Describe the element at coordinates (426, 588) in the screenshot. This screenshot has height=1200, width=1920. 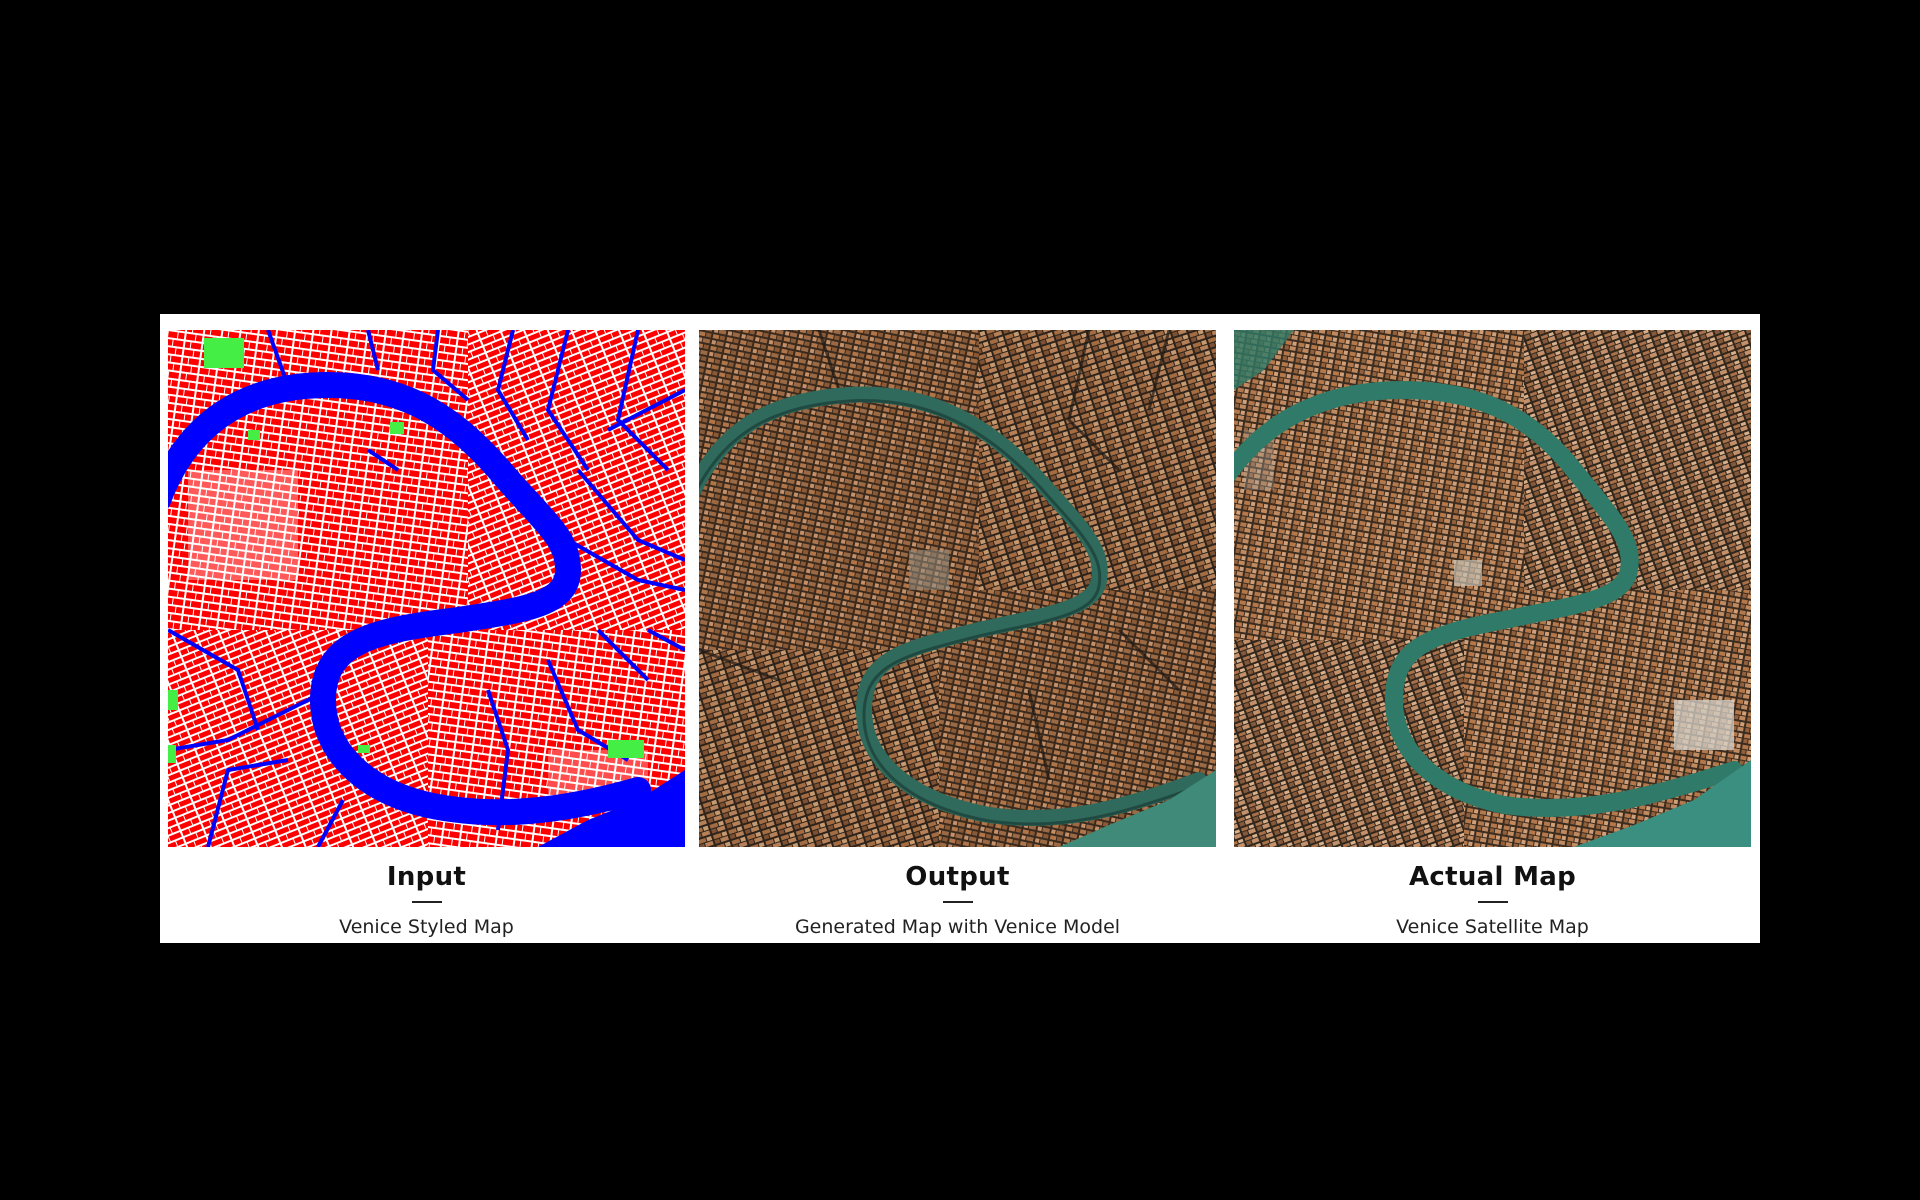
I see `input-styled-map` at that location.